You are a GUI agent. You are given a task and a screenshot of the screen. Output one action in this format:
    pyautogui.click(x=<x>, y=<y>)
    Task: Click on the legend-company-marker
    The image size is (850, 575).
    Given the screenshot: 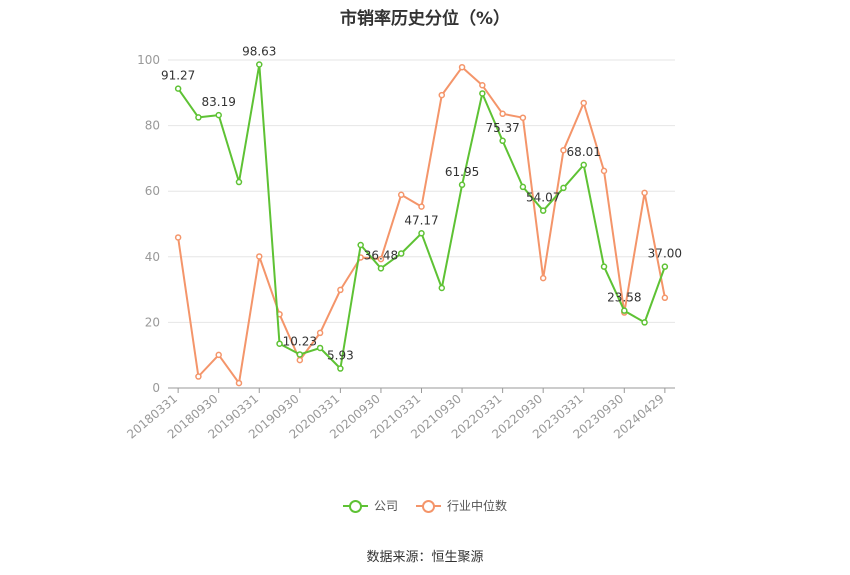 What is the action you would take?
    pyautogui.click(x=355, y=506)
    